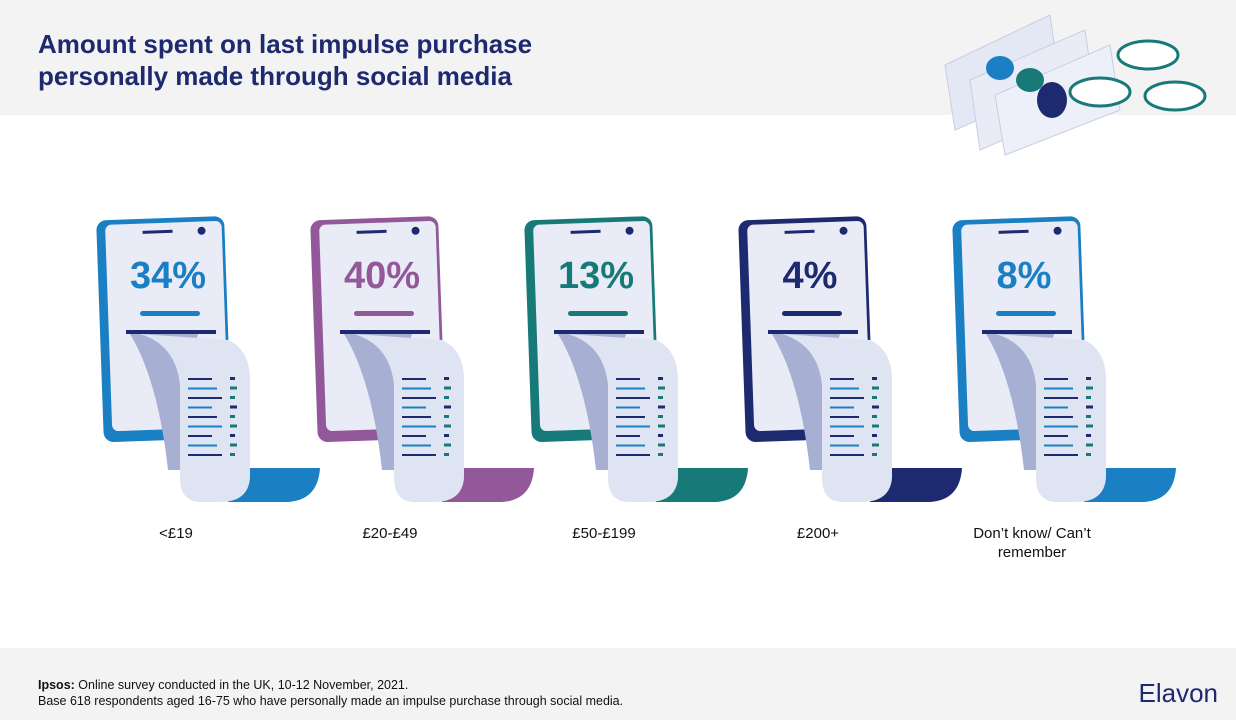  I want to click on category-label: £20-£49, so click(390, 533).